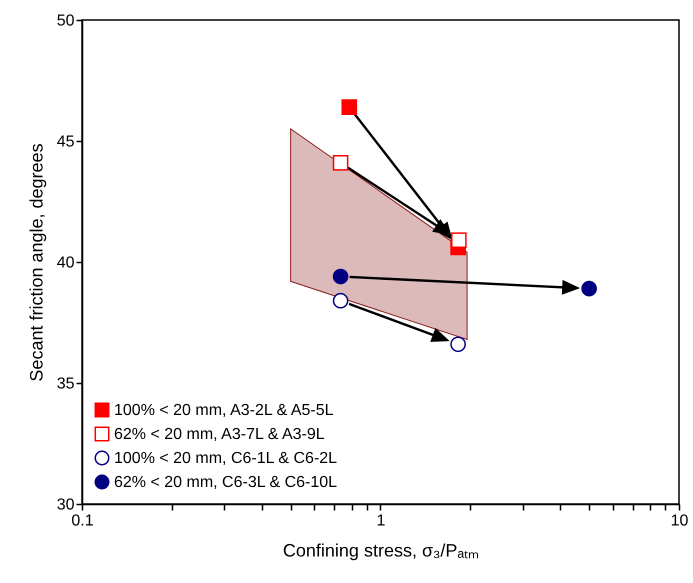  I want to click on legend-label: 62% < 20 mm, C6-3L & C6-10L, so click(226, 482).